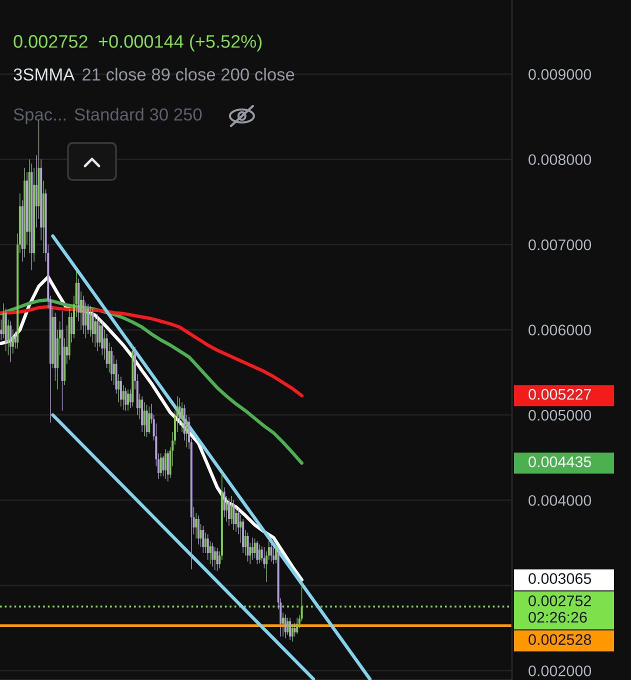 The height and width of the screenshot is (680, 631). What do you see at coordinates (152, 351) in the screenshot?
I see `line-series` at bounding box center [152, 351].